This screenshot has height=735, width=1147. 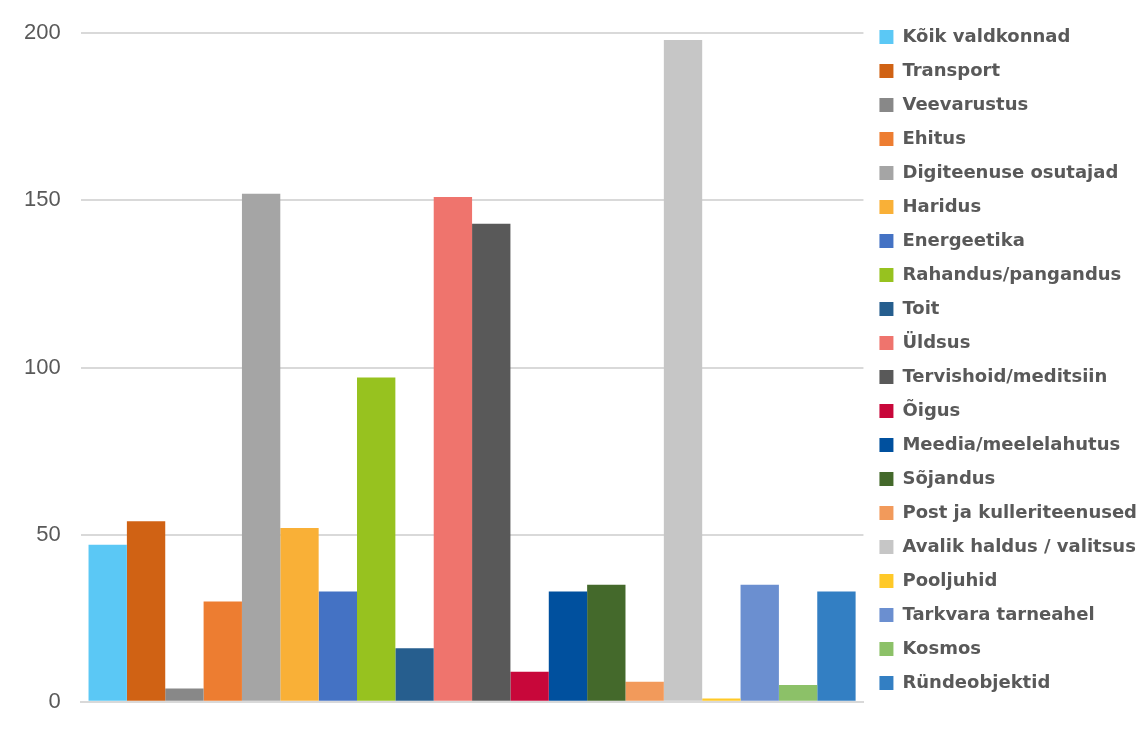 What do you see at coordinates (998, 613) in the screenshot?
I see `legend-label: Tarkvara tarneahel` at bounding box center [998, 613].